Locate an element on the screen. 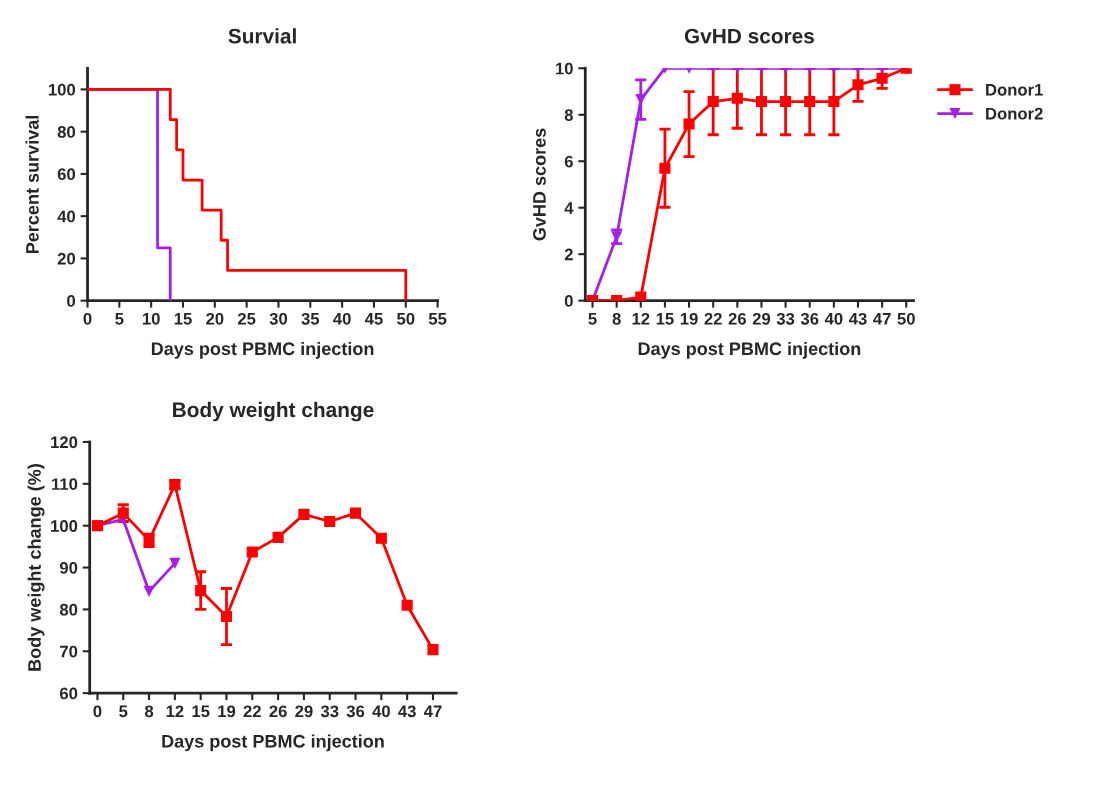 The height and width of the screenshot is (785, 1094). y-tick-label: 40 is located at coordinates (66, 216).